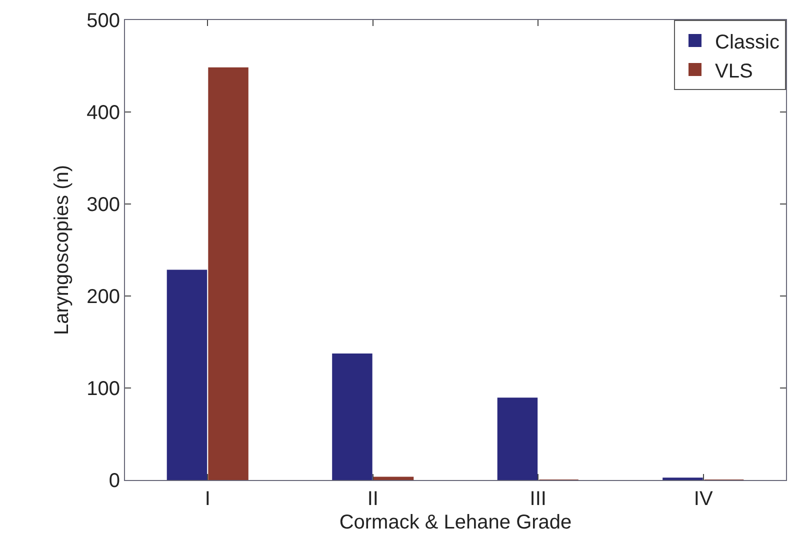 Image resolution: width=796 pixels, height=555 pixels. Describe the element at coordinates (207, 499) in the screenshot. I see `x-tick-label: I` at that location.